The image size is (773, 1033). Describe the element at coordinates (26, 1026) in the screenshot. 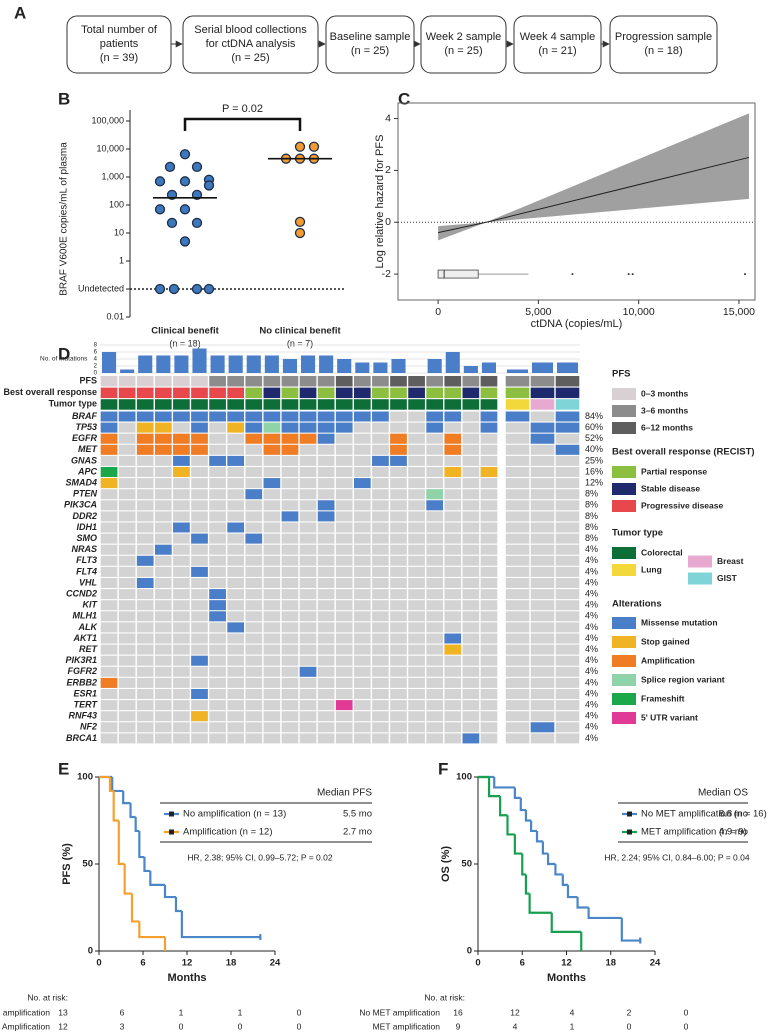

I see `risk-label: Amplification` at that location.